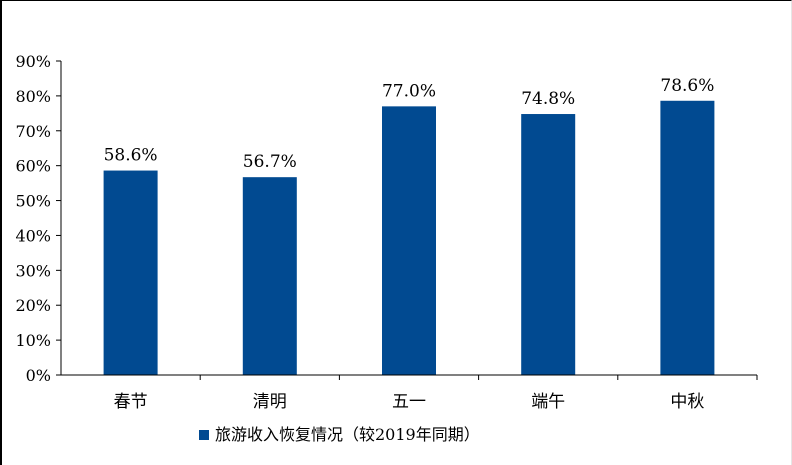  What do you see at coordinates (204, 435) in the screenshot?
I see `legend-swatch` at bounding box center [204, 435].